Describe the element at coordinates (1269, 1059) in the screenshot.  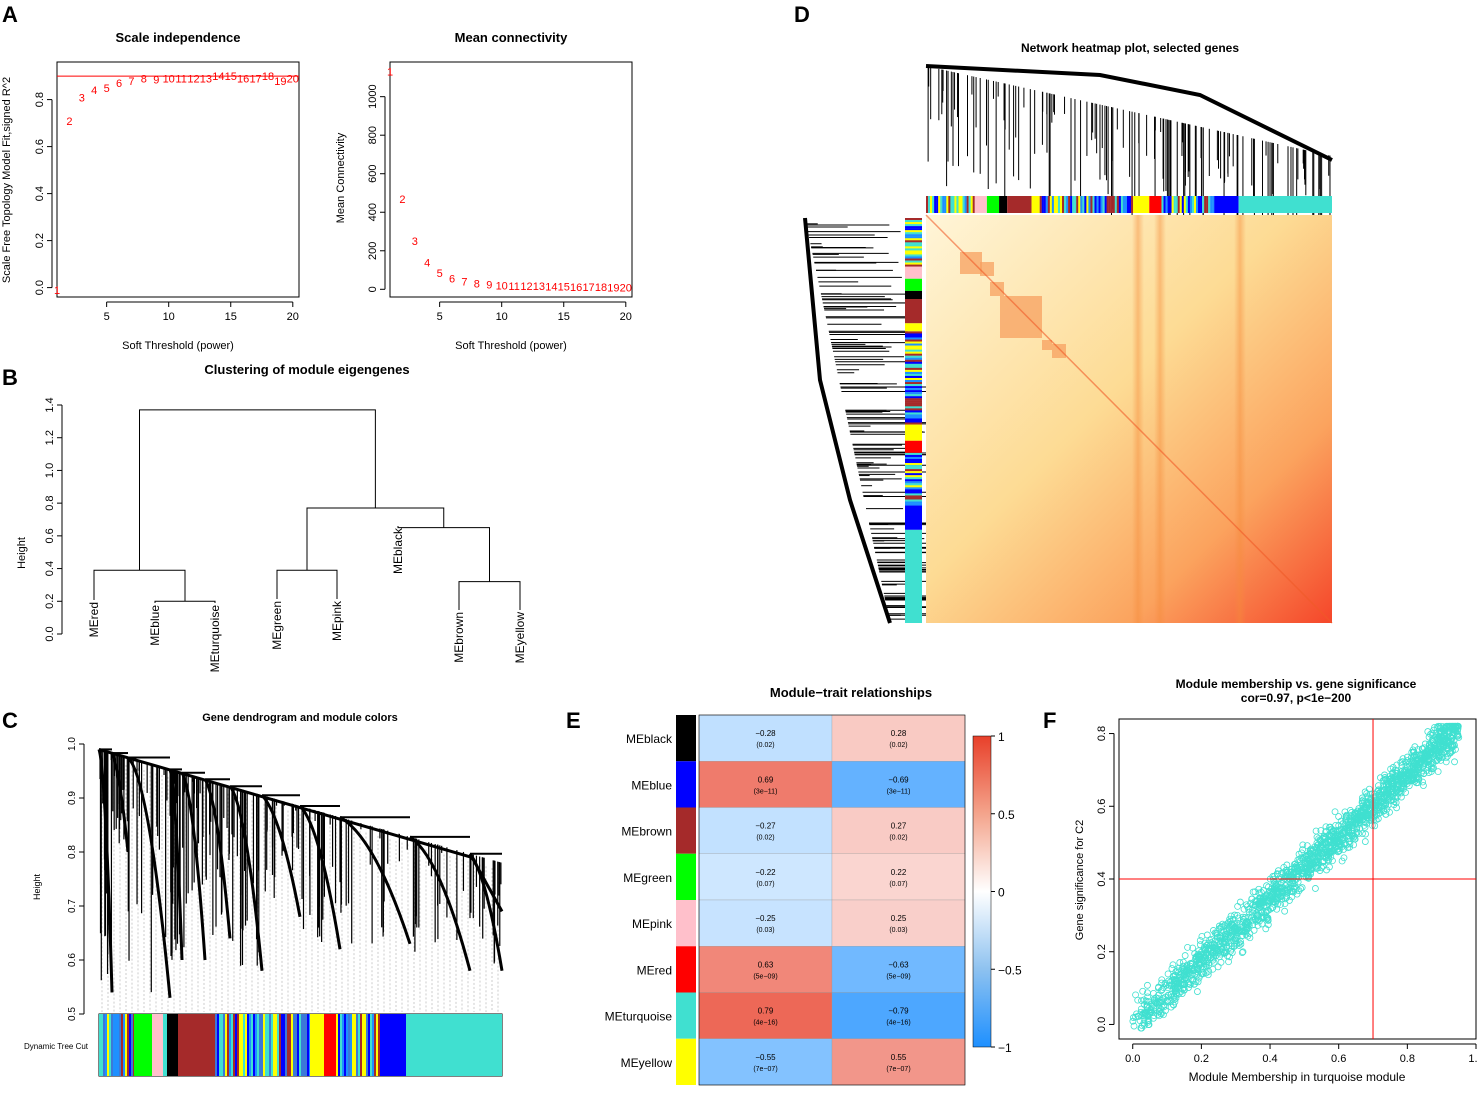
I see `mm-gs-x-tick-label: 0.4` at that location.